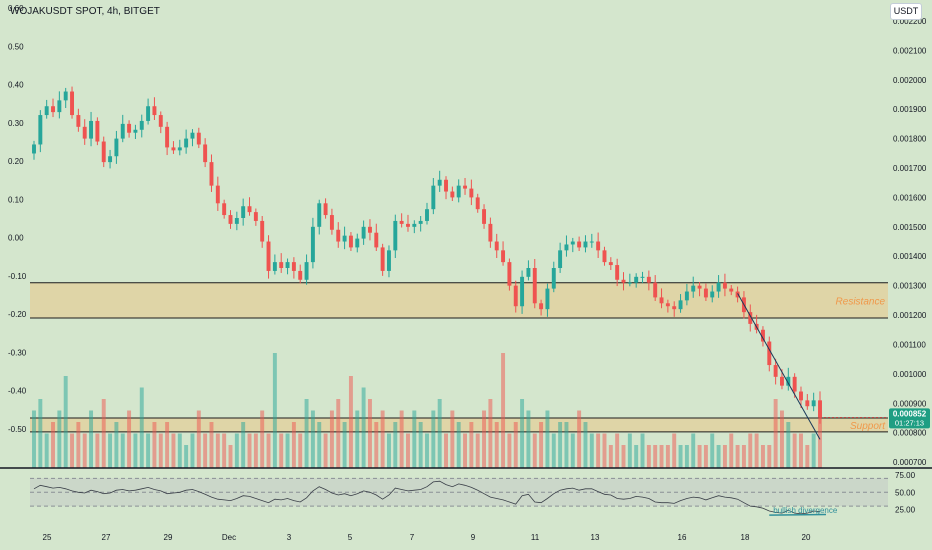 The image size is (932, 550). Describe the element at coordinates (910, 109) in the screenshot. I see `right-axis-tick: 0.001900` at that location.